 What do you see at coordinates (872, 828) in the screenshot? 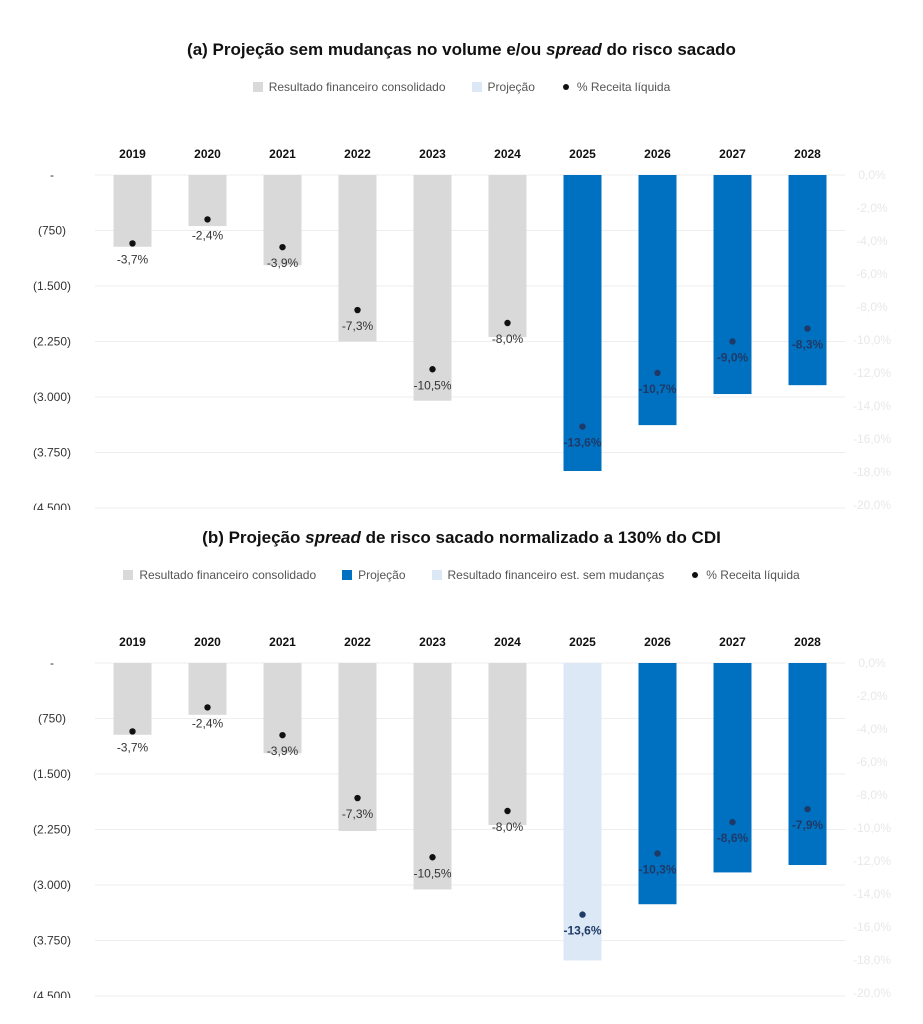
I see `right-tick-label: -10,0%` at bounding box center [872, 828].